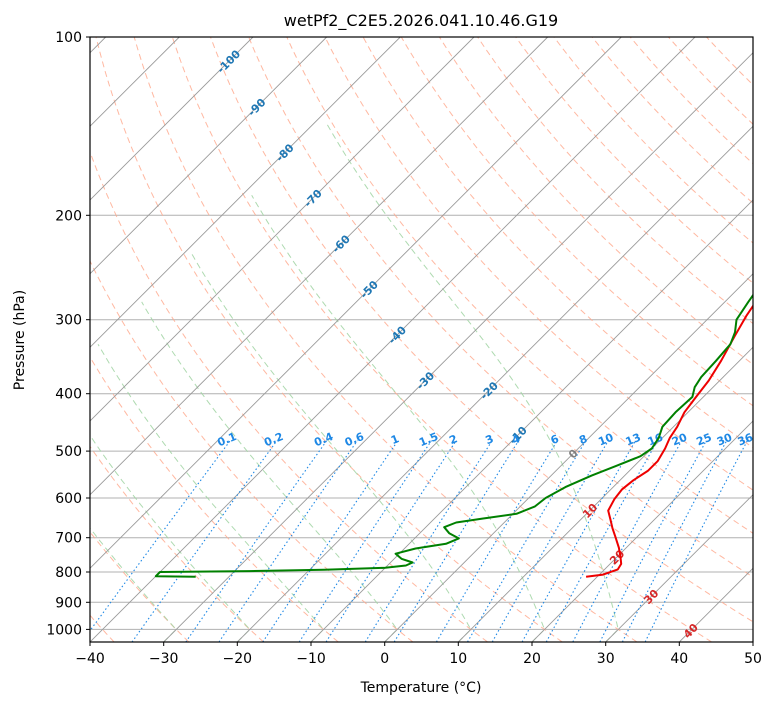  I want to click on y-axis-ticks: 100 200 300 400 500 600 700 800 900 1000, so click(68, 334).